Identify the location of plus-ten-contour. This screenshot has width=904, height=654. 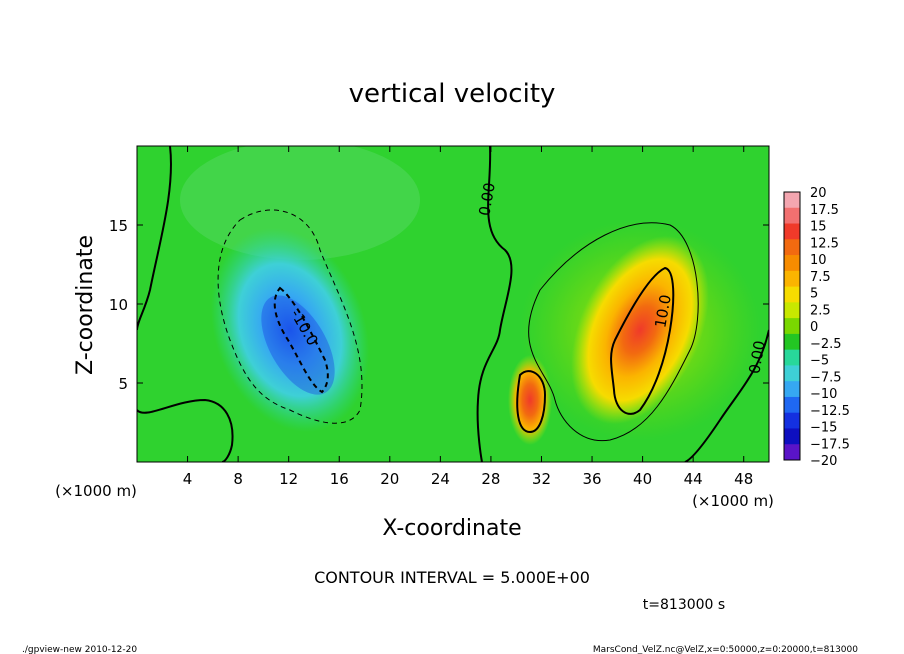
(642, 340).